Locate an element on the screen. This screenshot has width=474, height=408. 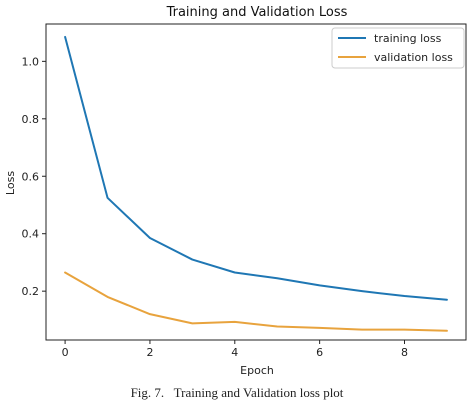
y-tick-label: 0.8 is located at coordinates (31, 119).